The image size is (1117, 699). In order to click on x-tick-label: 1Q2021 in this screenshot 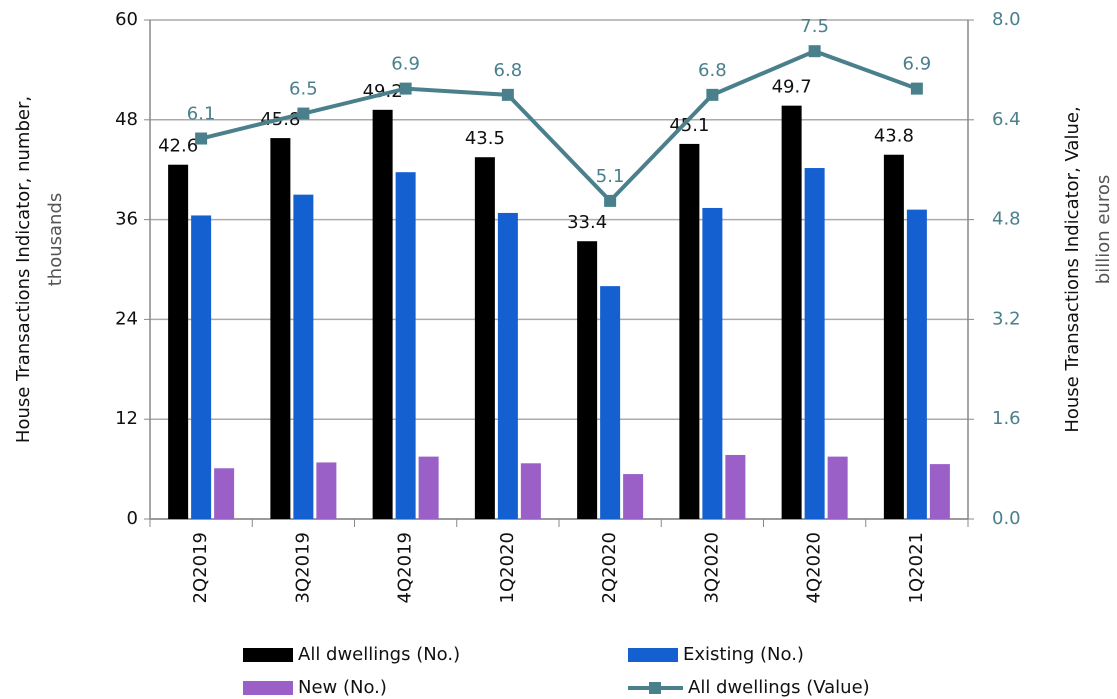, I will do `click(916, 567)`.